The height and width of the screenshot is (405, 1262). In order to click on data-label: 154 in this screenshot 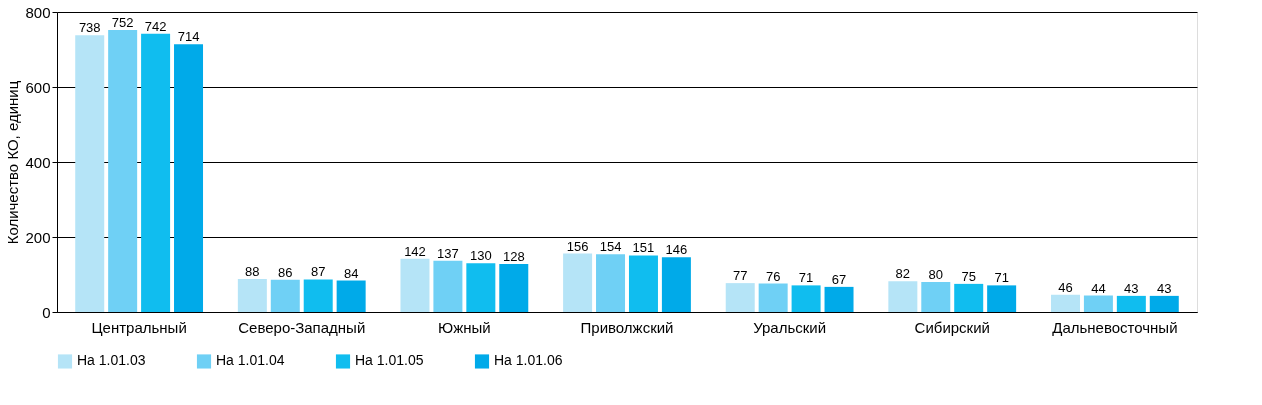, I will do `click(610, 247)`.